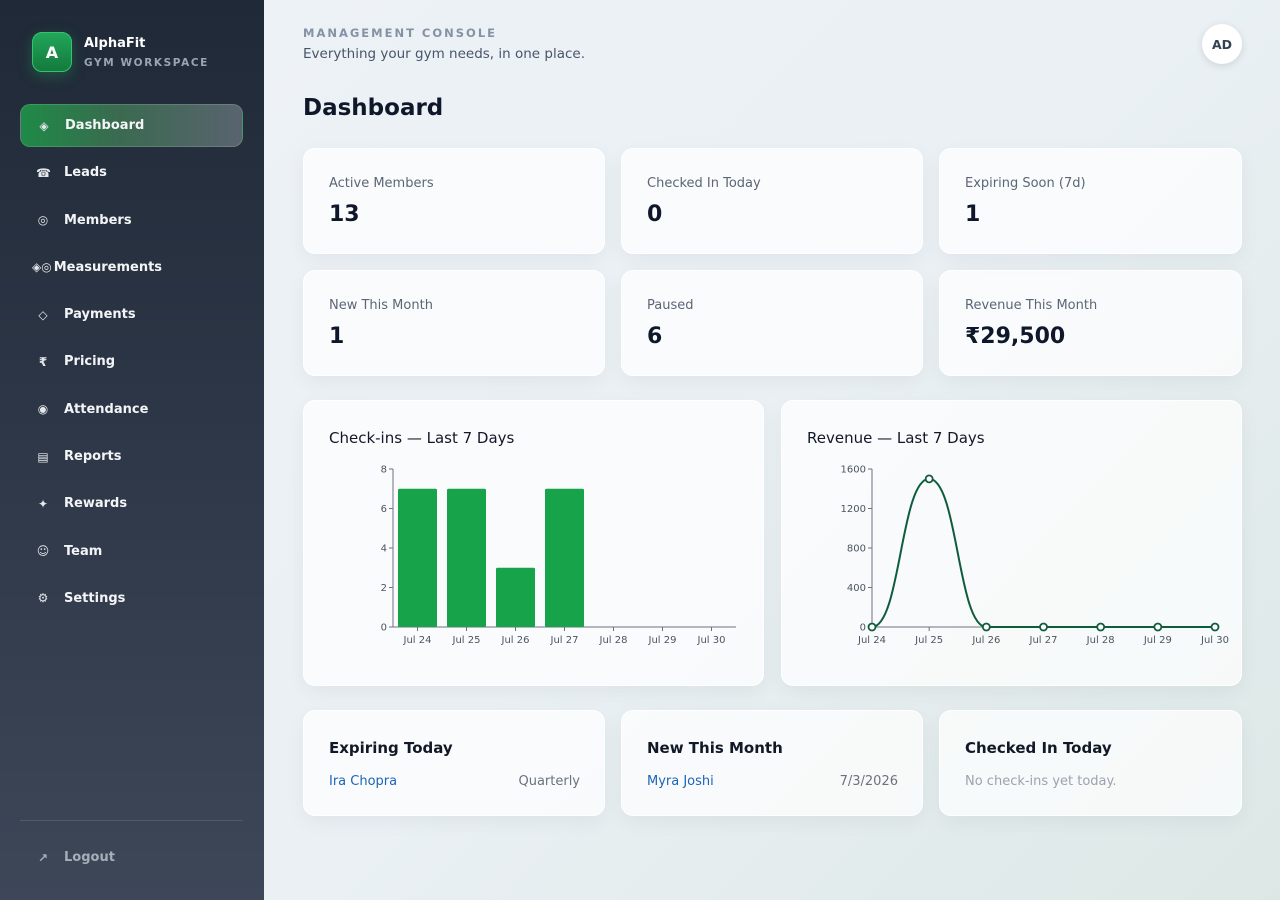 Image resolution: width=1280 pixels, height=900 pixels. I want to click on sidebar-item-label: Measurements, so click(108, 267).